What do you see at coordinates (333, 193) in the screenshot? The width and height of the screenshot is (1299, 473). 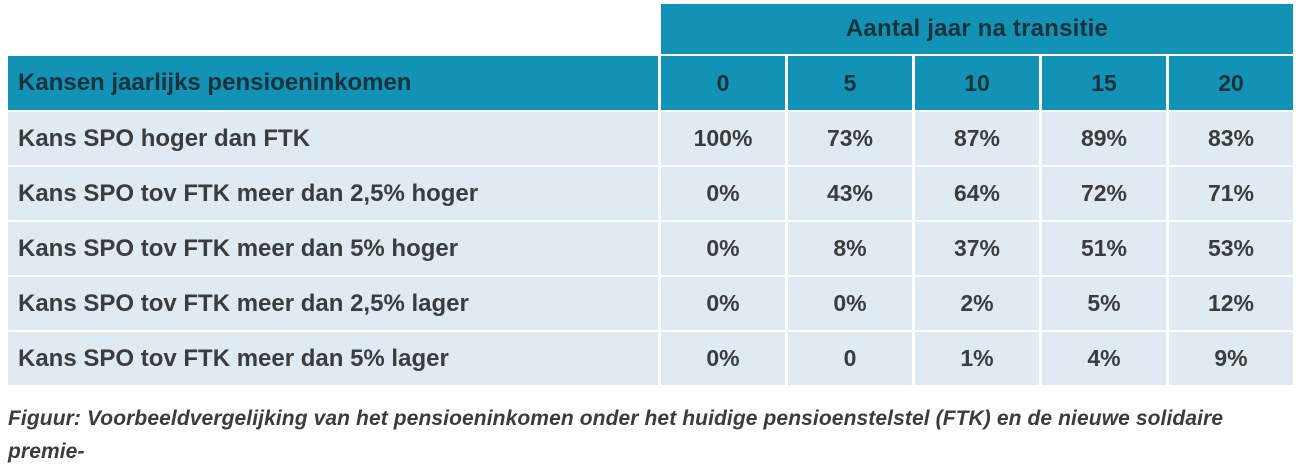 I see `row-label: Kans SPO tov FTK meer dan 2,5% hoger` at bounding box center [333, 193].